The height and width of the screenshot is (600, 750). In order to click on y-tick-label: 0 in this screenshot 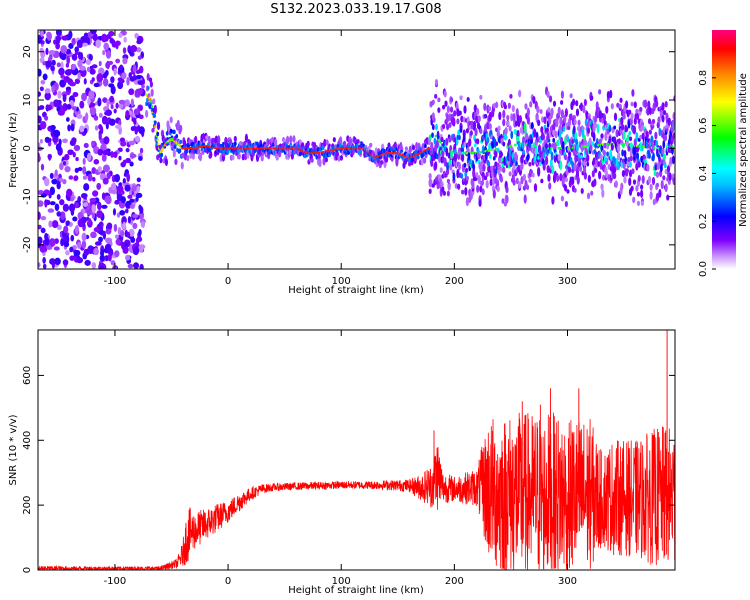, I will do `click(27, 570)`.